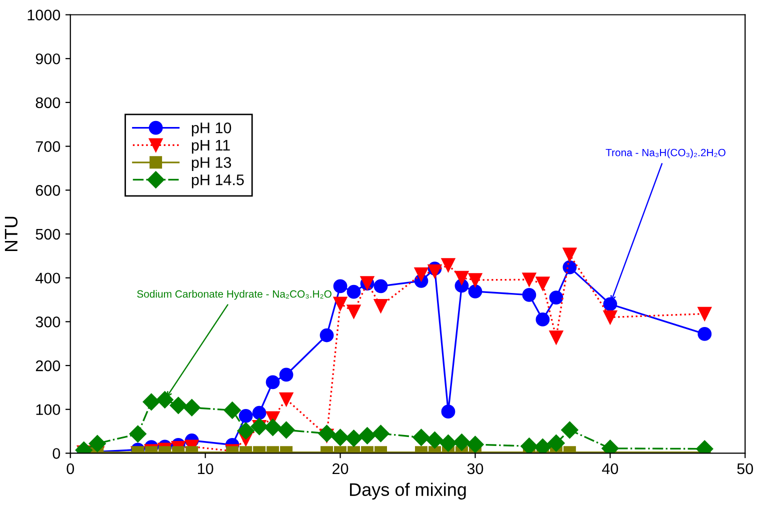  I want to click on y-tick-label: 0, so click(56, 453).